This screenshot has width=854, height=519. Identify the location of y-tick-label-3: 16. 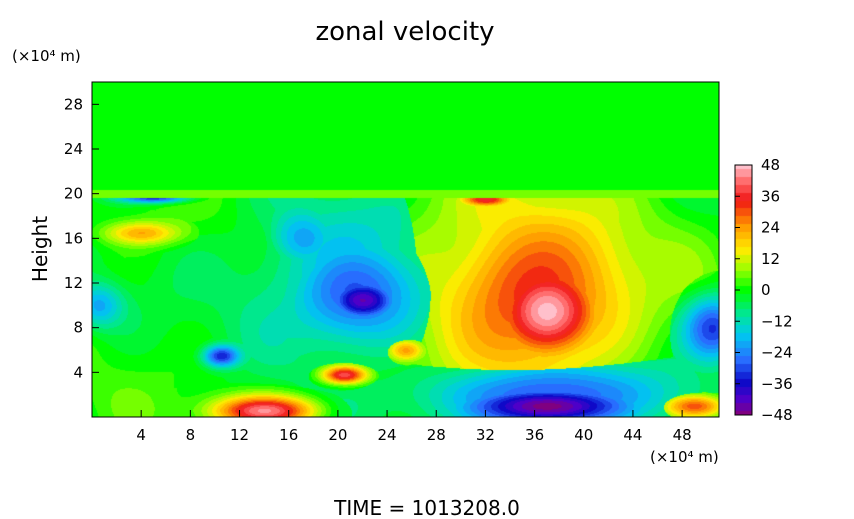
(73, 238).